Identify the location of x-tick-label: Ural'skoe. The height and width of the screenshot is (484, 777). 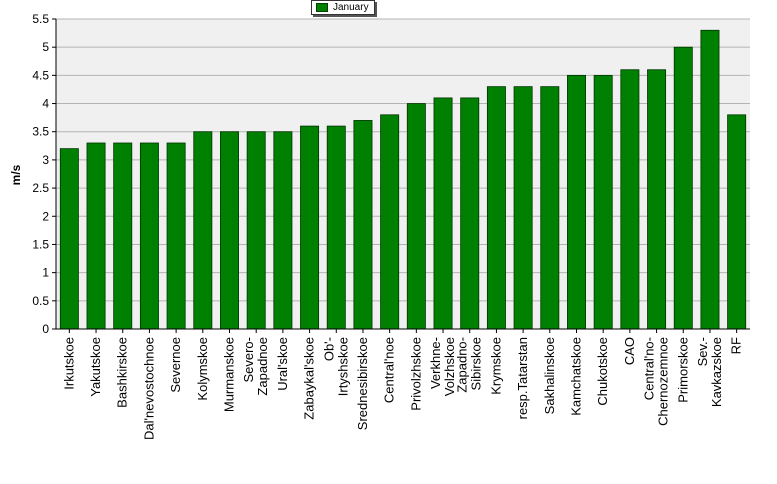
(282, 364).